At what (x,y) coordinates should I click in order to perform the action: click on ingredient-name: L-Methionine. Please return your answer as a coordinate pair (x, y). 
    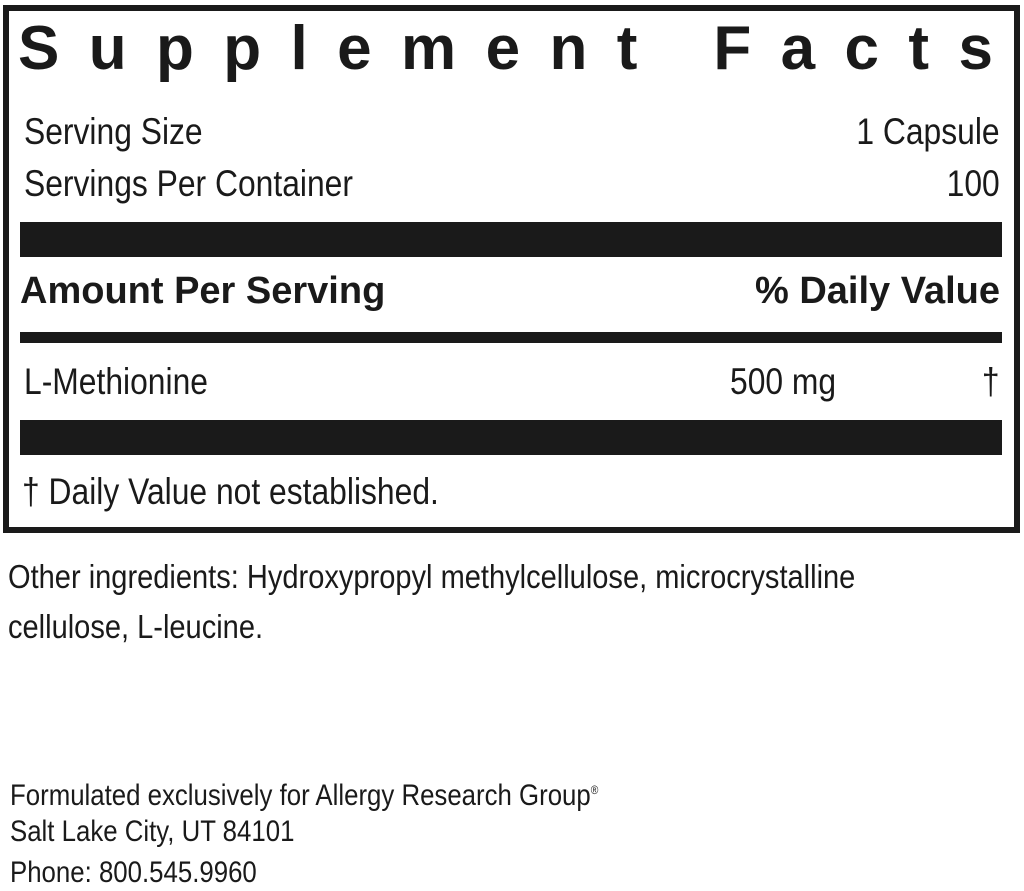
    Looking at the image, I should click on (116, 381).